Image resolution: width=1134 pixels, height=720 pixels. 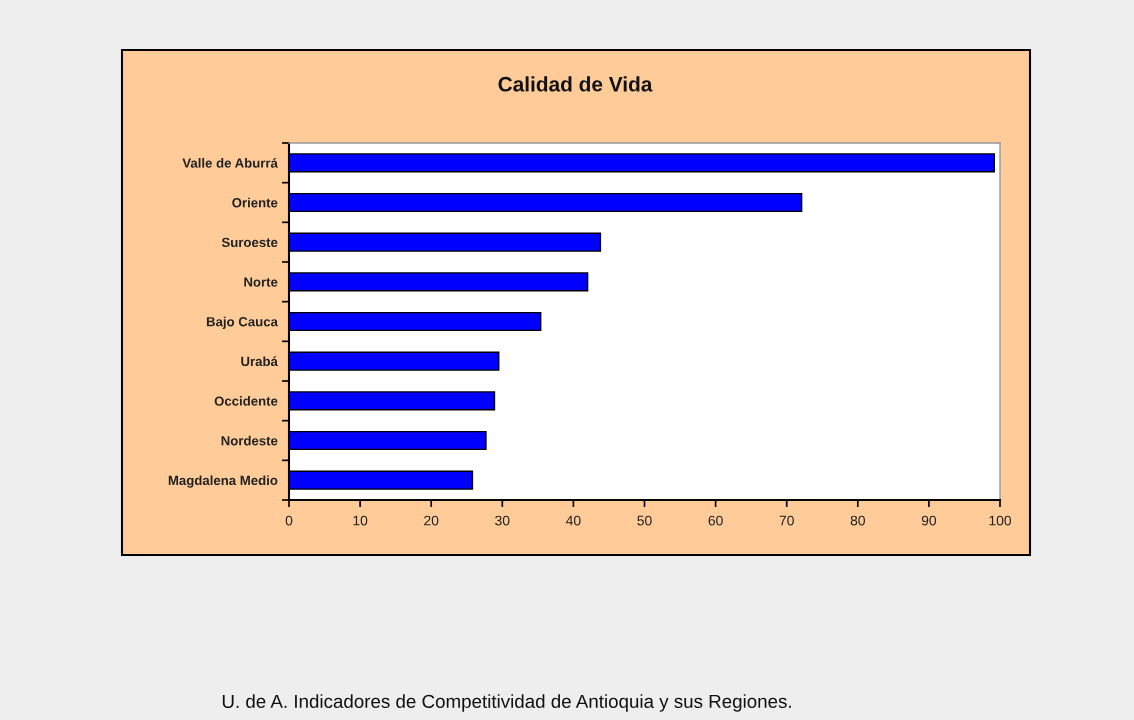 I want to click on y-tick-label: Nordeste, so click(x=249, y=440).